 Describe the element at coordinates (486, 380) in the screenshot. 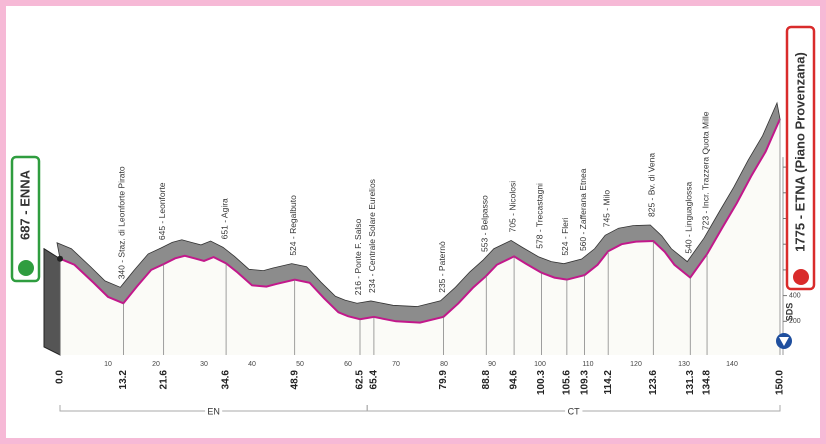

I see `waypoint-km: 88.8` at that location.